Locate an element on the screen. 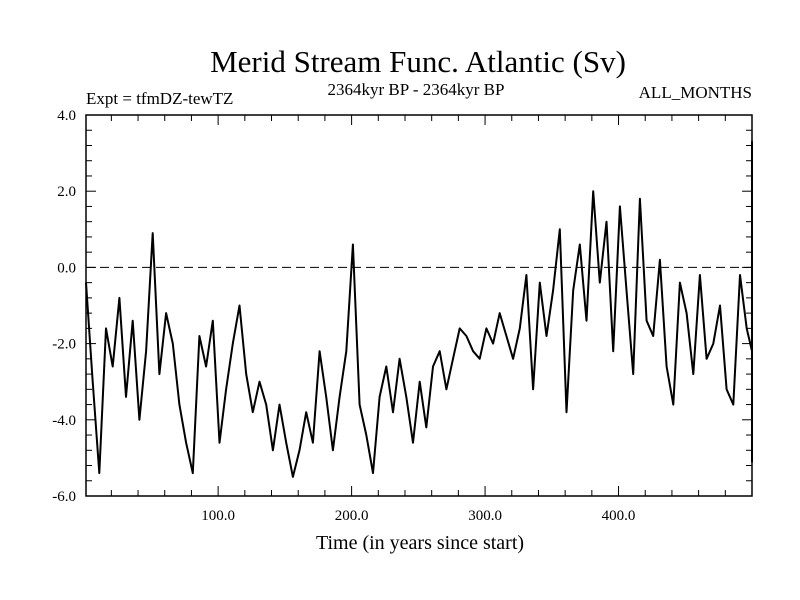 This screenshot has height=600, width=800. experiment-label: Expt = tfmDZ-tewTZ is located at coordinates (159, 98).